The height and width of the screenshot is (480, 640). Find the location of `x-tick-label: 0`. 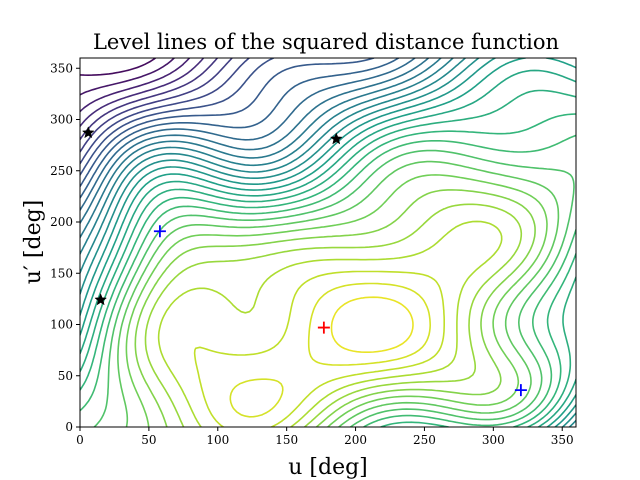

x-tick-label: 0 is located at coordinates (80, 440).